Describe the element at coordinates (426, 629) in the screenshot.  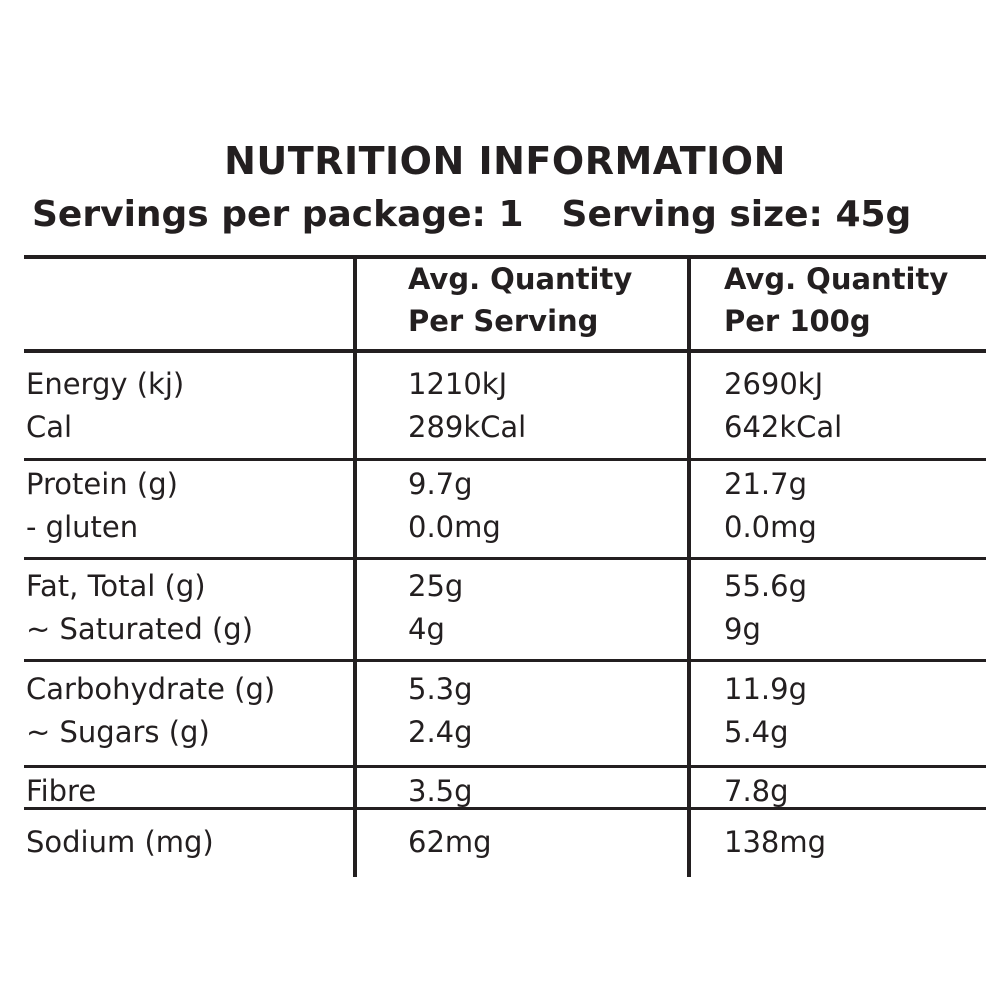
I see `per-serving-value: 4g` at that location.